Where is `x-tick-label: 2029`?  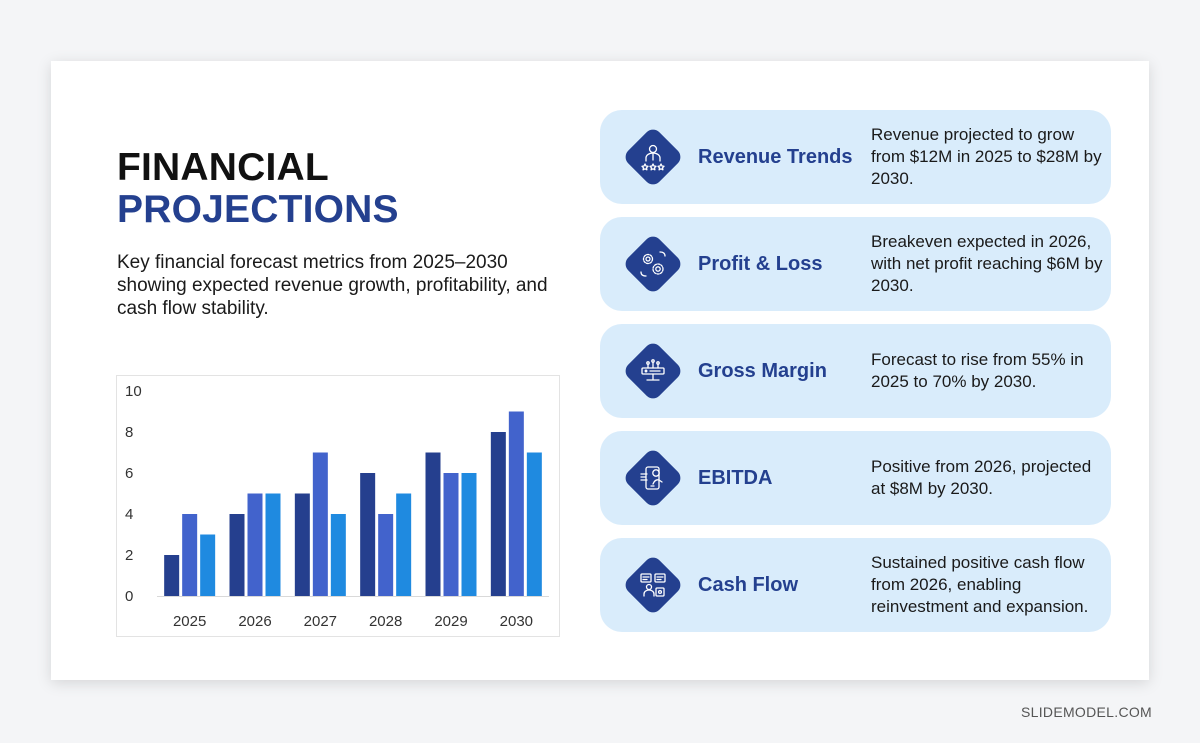
x-tick-label: 2029 is located at coordinates (450, 621).